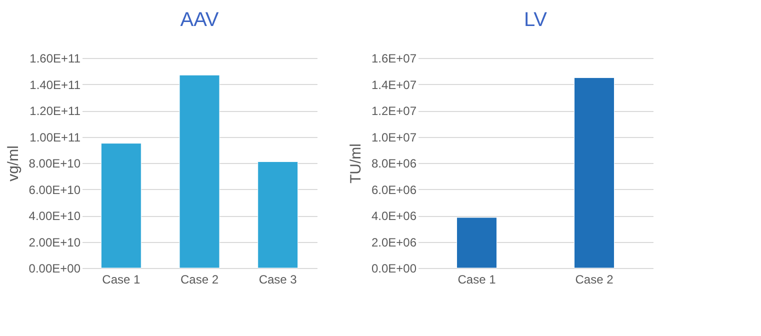  I want to click on y-tick-label: 1.00E+11, so click(55, 137).